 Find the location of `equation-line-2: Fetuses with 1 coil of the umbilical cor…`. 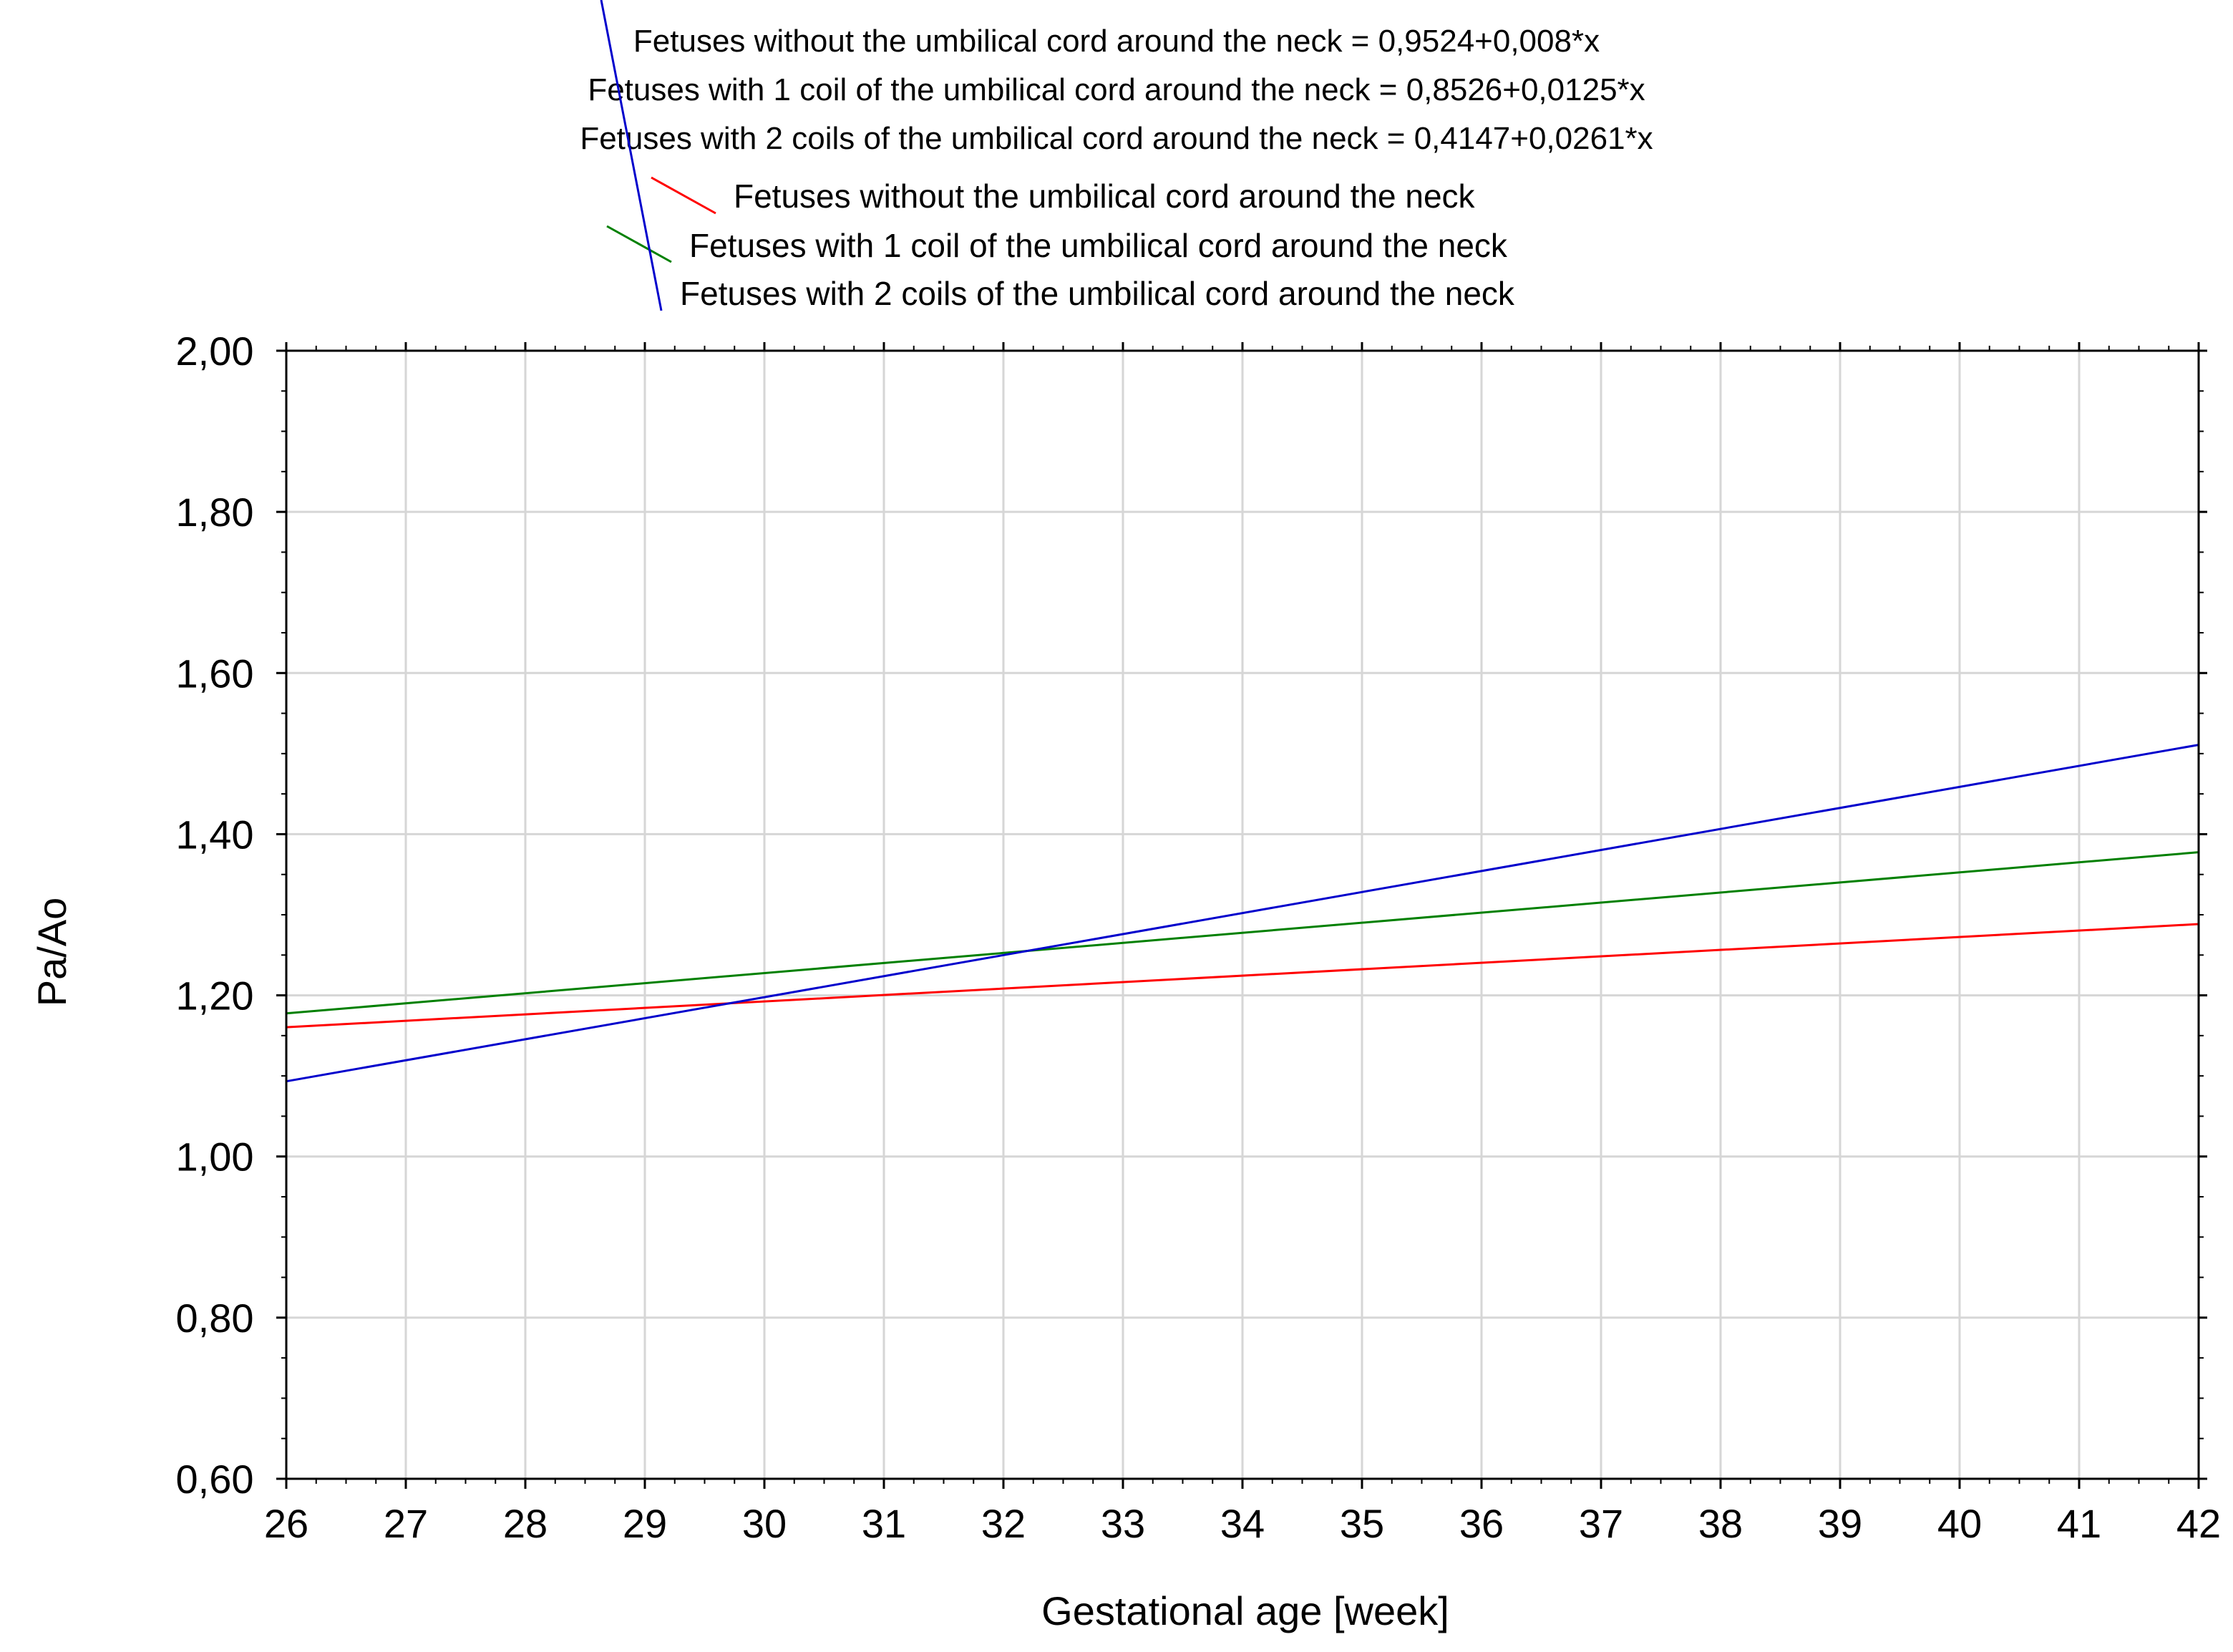

equation-line-2: Fetuses with 1 coil of the umbilical cor… is located at coordinates (1116, 89).